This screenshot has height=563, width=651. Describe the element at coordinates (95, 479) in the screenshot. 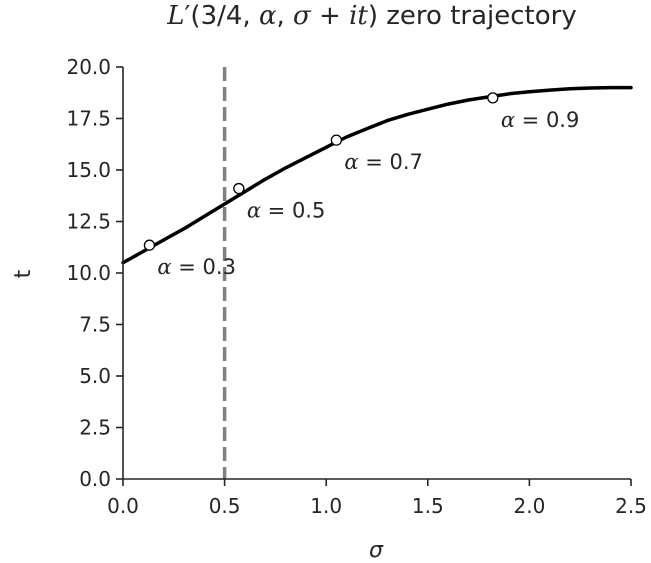

I see `y-tick-label: 0.0` at that location.